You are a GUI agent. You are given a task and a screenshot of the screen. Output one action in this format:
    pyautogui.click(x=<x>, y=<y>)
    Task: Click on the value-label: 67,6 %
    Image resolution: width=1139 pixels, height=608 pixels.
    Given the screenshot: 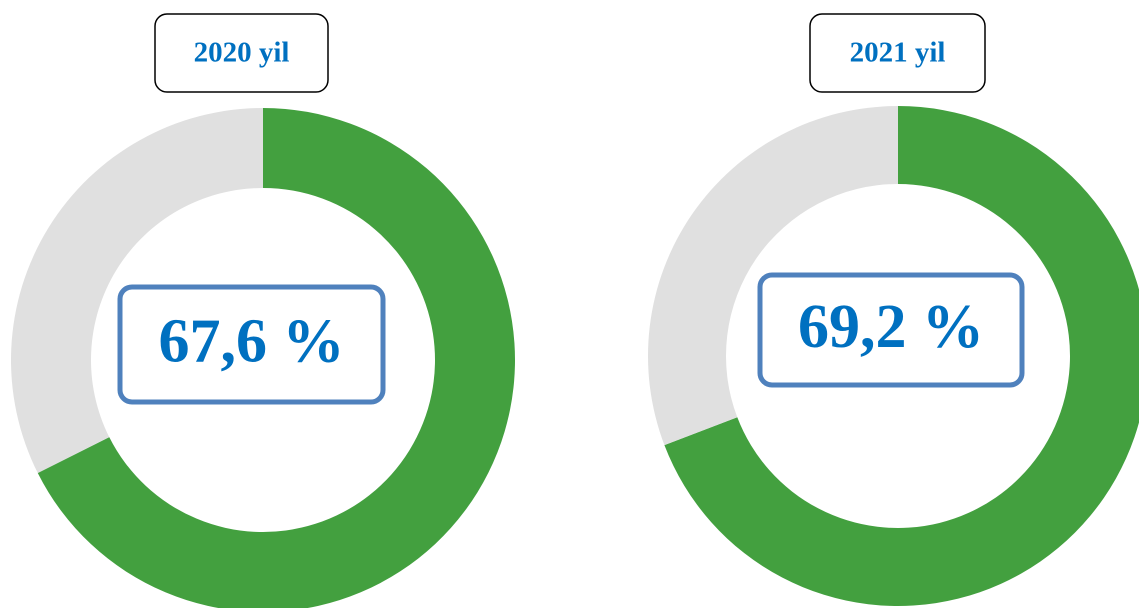 What is the action you would take?
    pyautogui.click(x=252, y=342)
    